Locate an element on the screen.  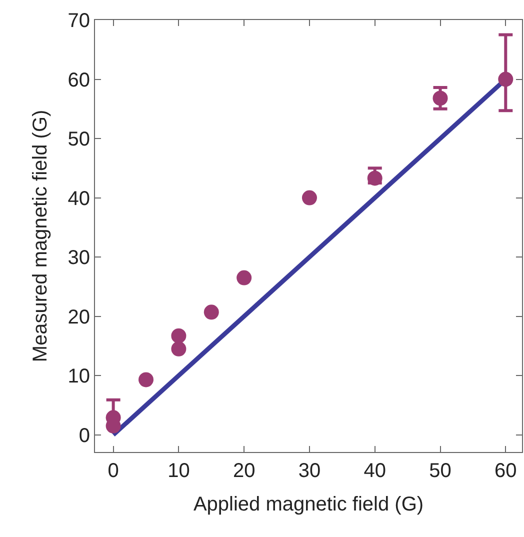
x-axis-title: Applied magnetic field (G) is located at coordinates (308, 505).